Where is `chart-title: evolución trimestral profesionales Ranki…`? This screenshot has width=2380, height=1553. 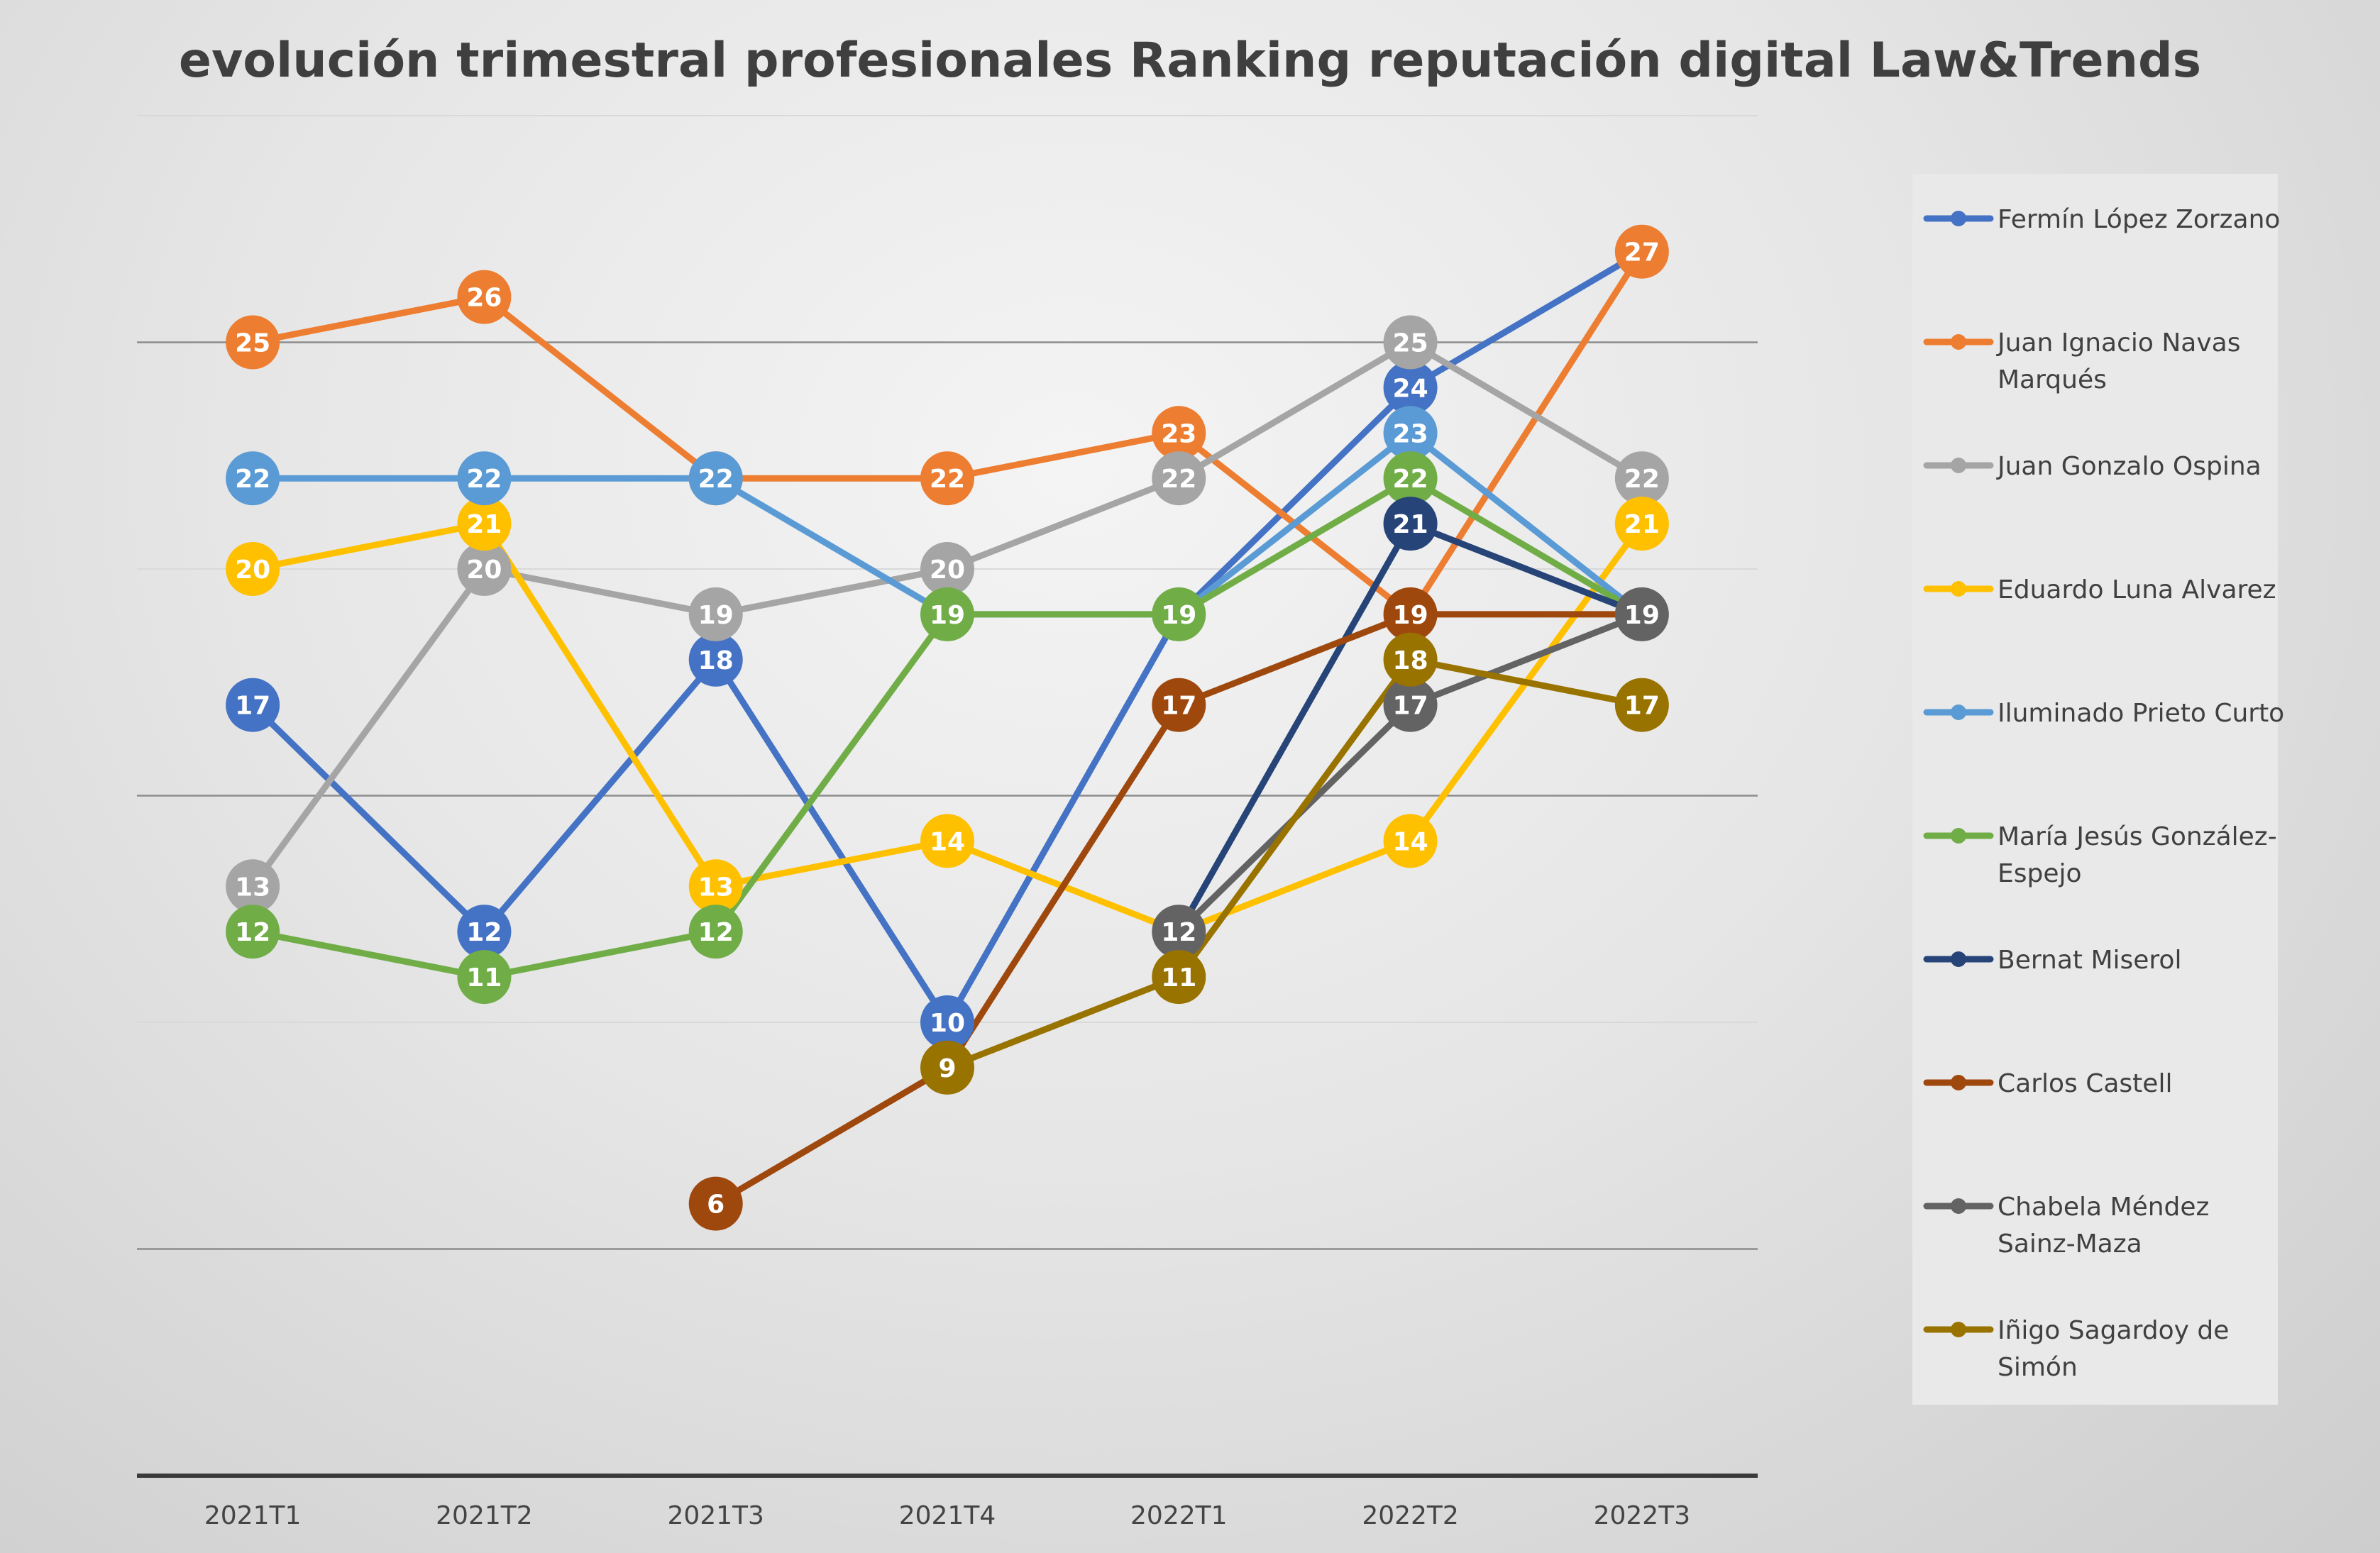
chart-title: evolución trimestral profesionales Ranki… is located at coordinates (1190, 61).